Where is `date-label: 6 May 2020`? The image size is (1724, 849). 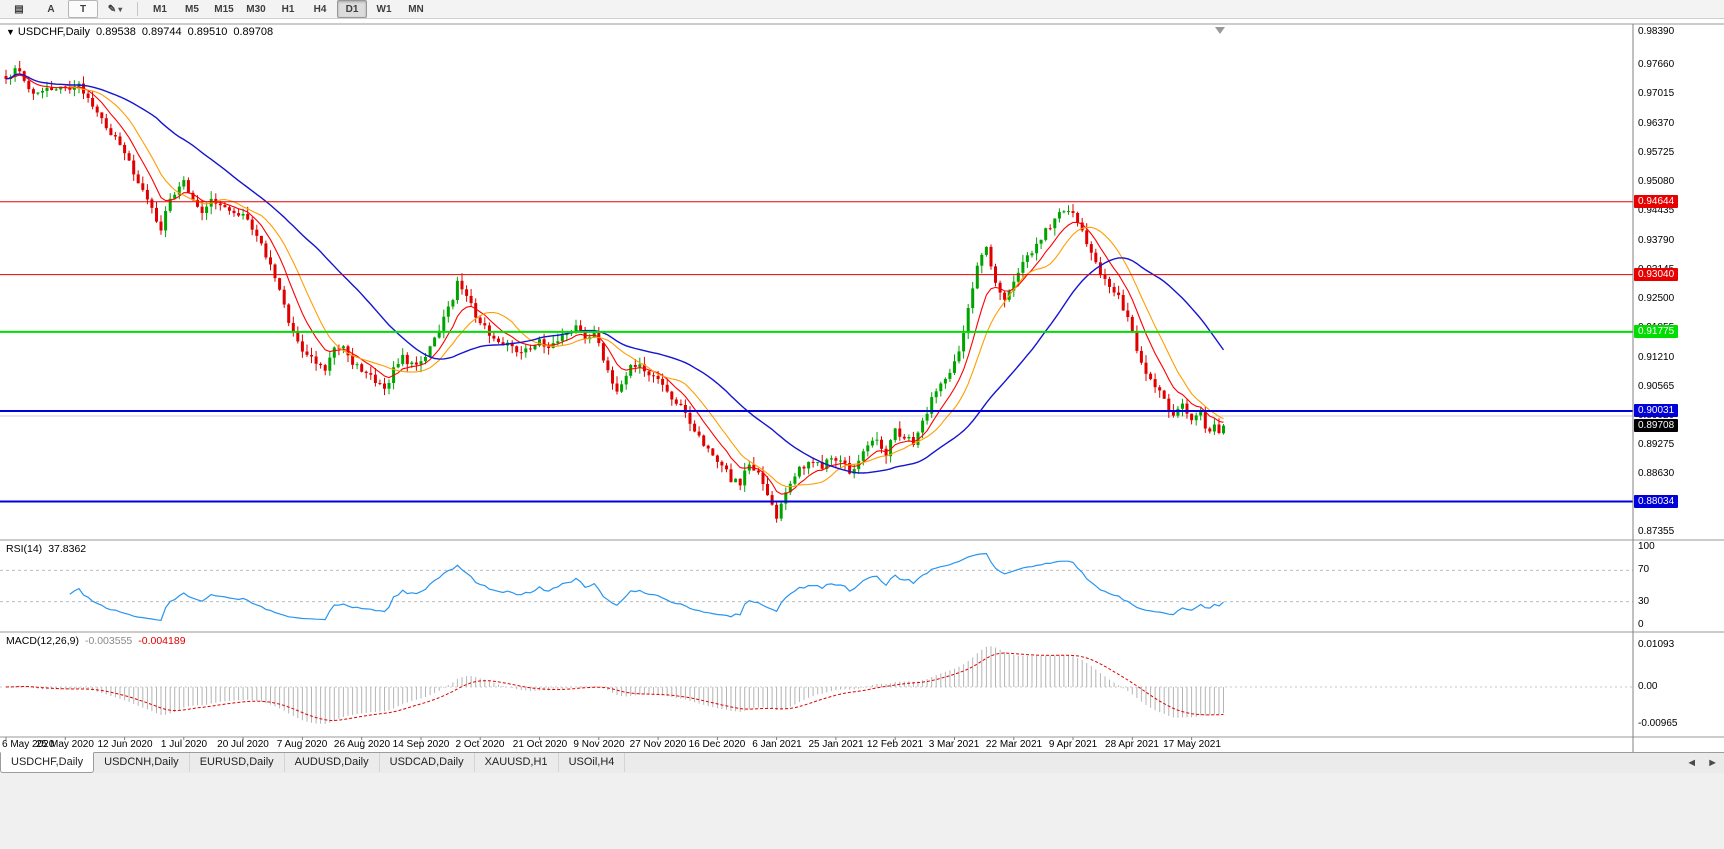 date-label: 6 May 2020 is located at coordinates (28, 744).